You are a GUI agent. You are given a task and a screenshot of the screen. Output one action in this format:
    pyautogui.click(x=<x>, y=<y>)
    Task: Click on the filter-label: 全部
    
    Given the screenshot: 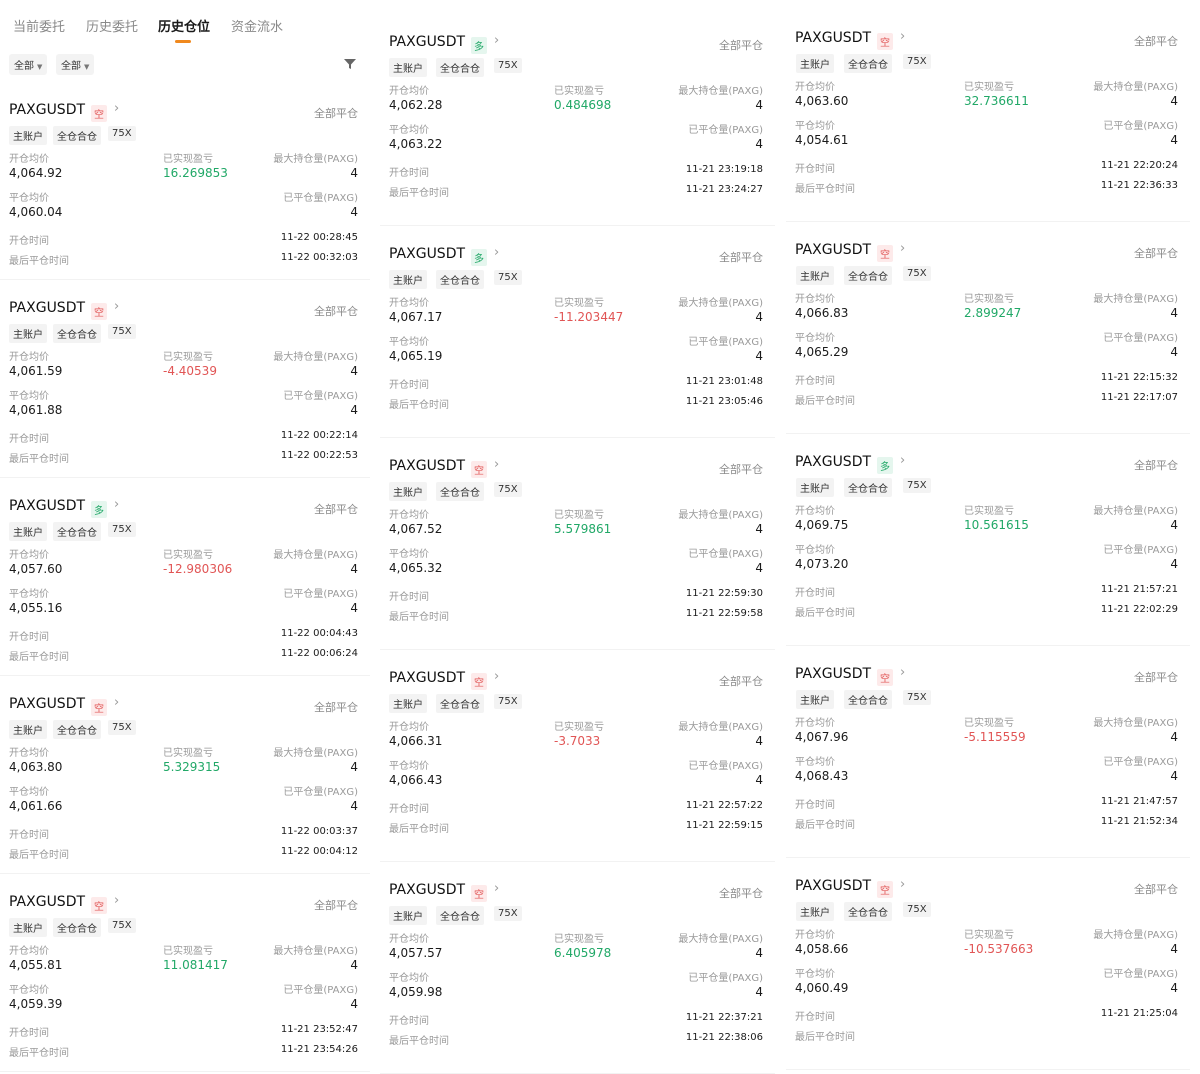 What is the action you would take?
    pyautogui.click(x=24, y=66)
    